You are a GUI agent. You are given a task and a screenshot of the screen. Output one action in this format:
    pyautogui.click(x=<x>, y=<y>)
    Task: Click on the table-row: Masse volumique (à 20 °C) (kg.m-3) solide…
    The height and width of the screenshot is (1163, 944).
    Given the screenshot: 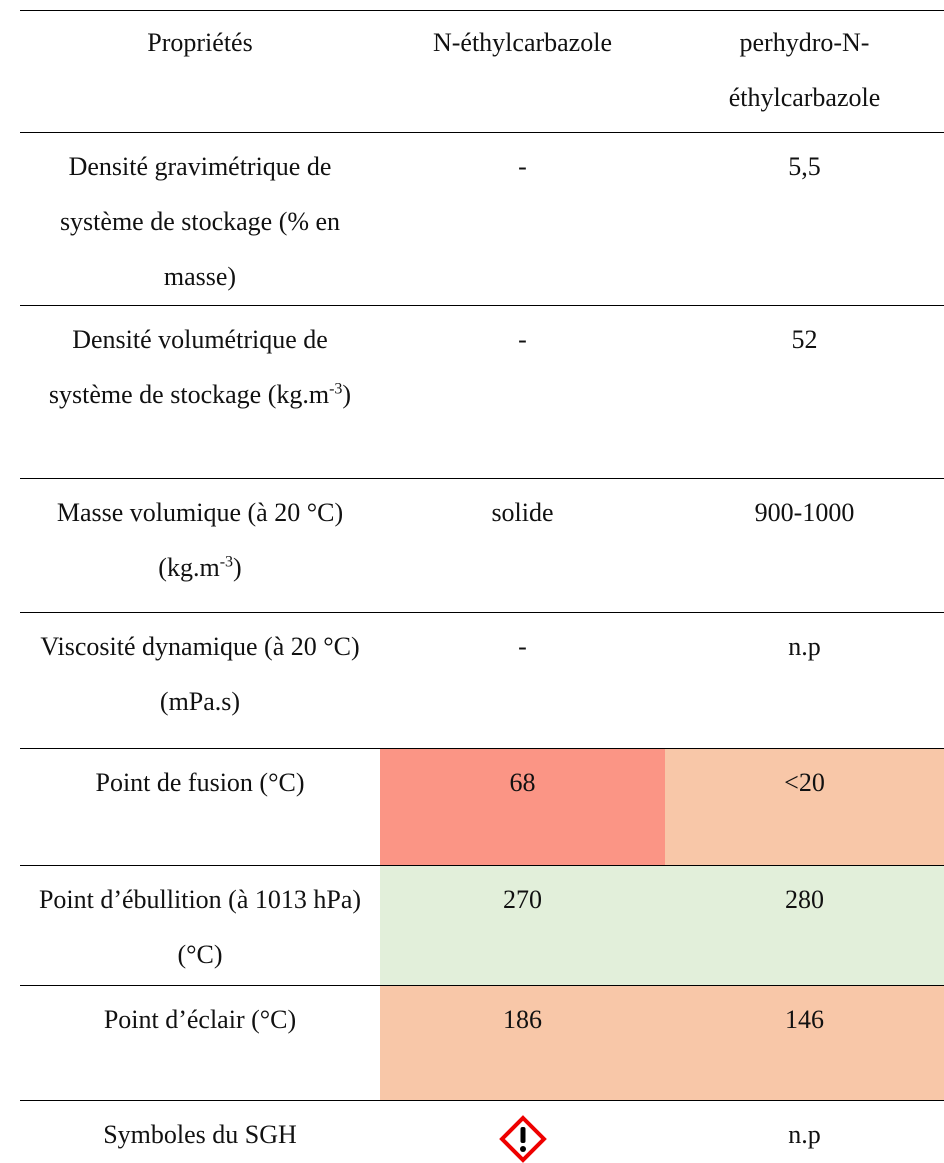 What is the action you would take?
    pyautogui.click(x=482, y=546)
    